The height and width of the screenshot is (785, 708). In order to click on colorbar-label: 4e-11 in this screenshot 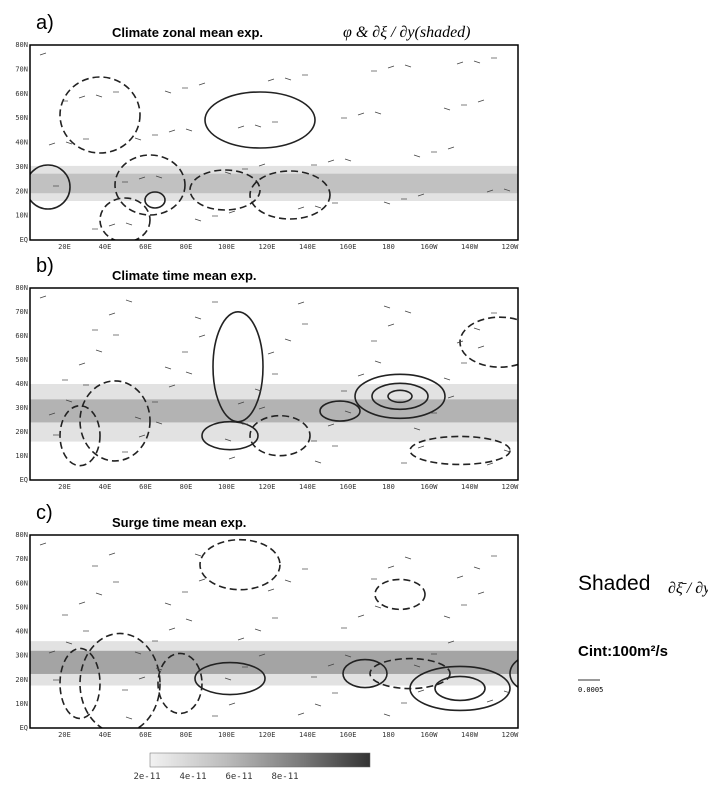, I will do `click(192, 777)`.